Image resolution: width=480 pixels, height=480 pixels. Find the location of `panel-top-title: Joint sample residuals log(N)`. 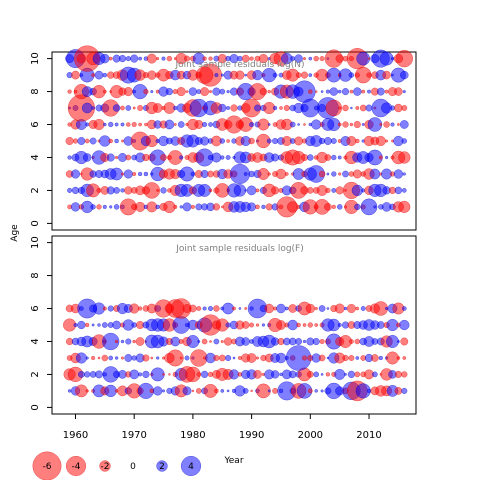

panel-top-title: Joint sample residuals log(N) is located at coordinates (239, 65).